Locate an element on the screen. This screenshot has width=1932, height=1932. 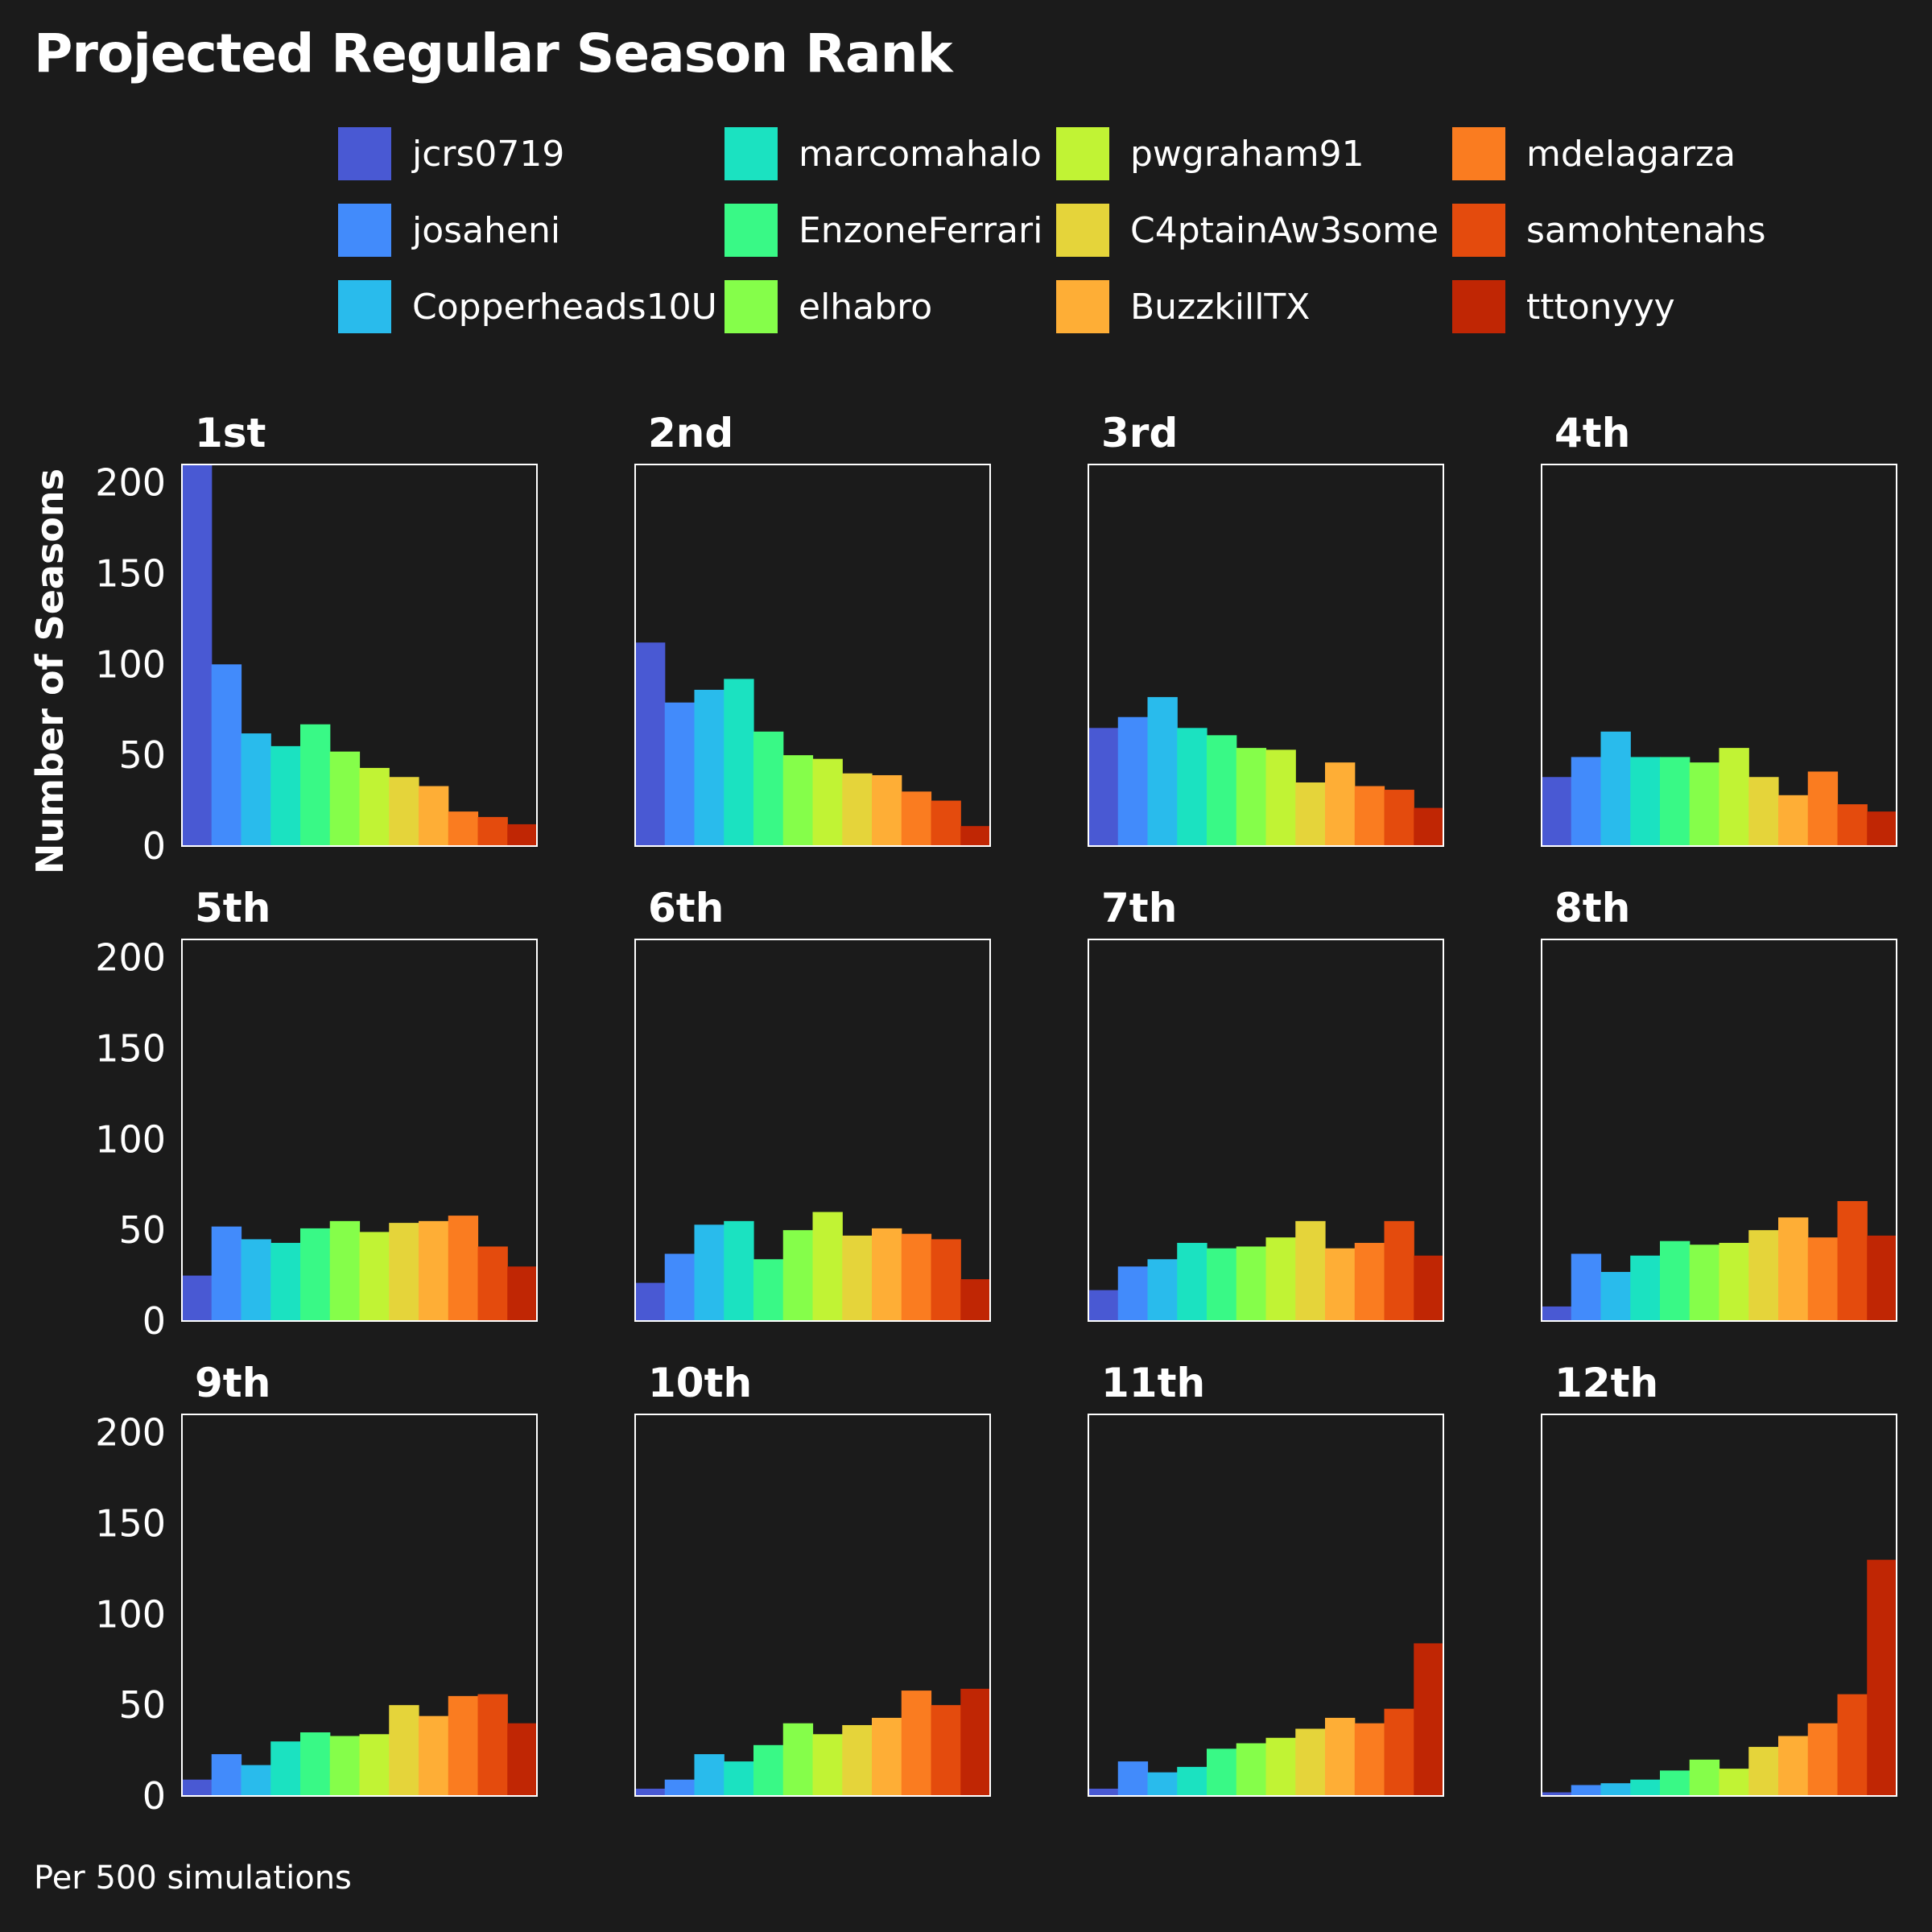
y-tick-label: 50 is located at coordinates (142, 1705).